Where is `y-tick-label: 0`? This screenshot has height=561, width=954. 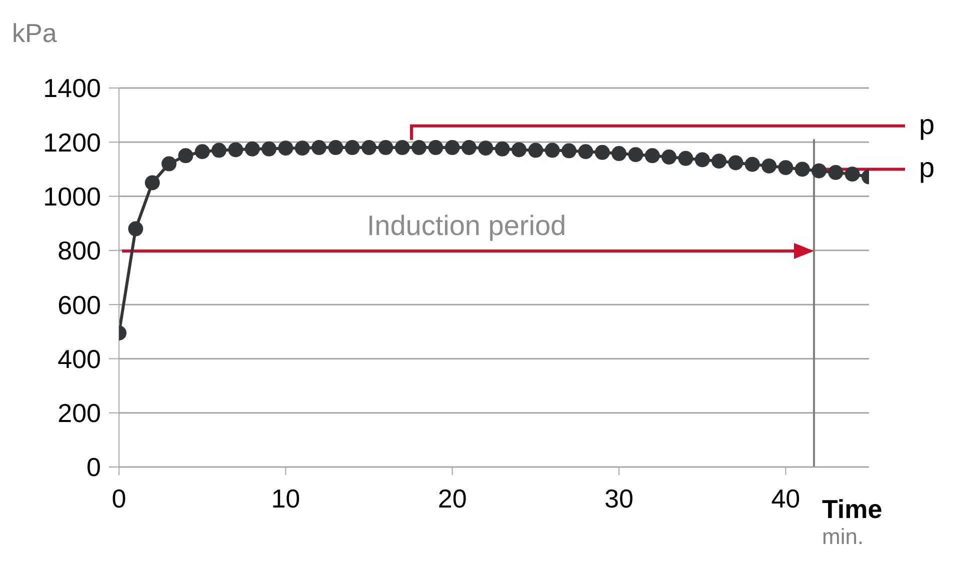 y-tick-label: 0 is located at coordinates (93, 467).